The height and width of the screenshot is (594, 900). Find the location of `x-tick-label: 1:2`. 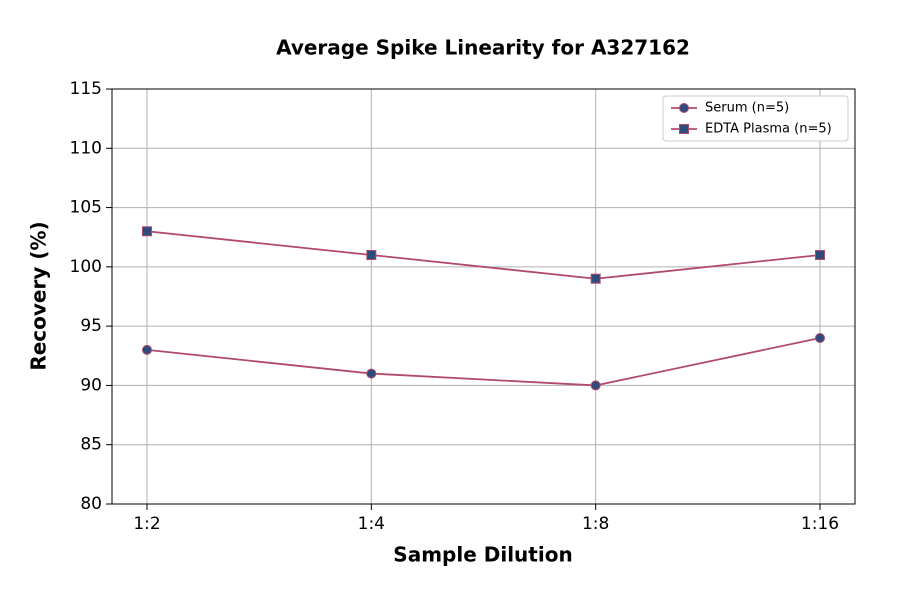

x-tick-label: 1:2 is located at coordinates (146, 524).